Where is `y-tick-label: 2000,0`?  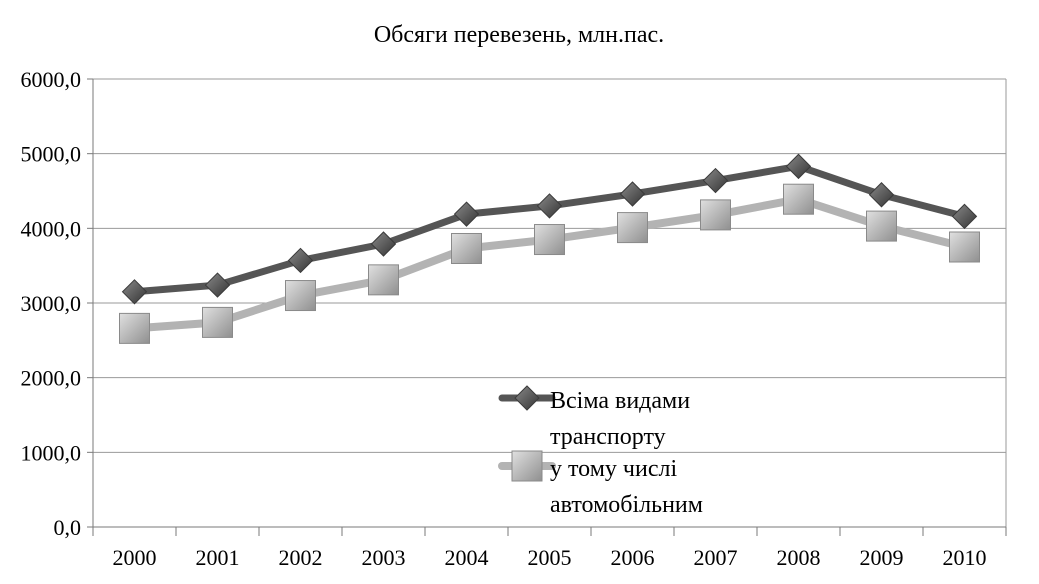 y-tick-label: 2000,0 is located at coordinates (51, 378).